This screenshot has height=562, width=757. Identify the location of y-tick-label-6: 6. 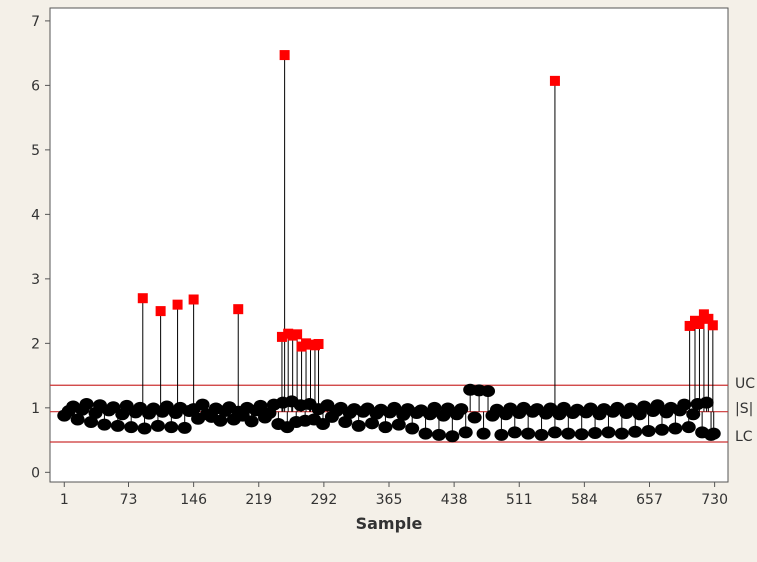
(35, 86).